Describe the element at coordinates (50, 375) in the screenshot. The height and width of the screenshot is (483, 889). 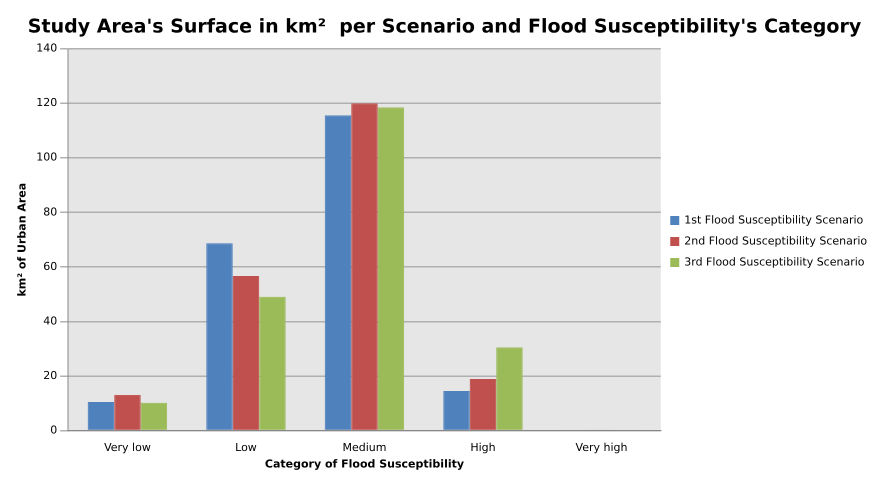
I see `y-tick-label: 20` at that location.